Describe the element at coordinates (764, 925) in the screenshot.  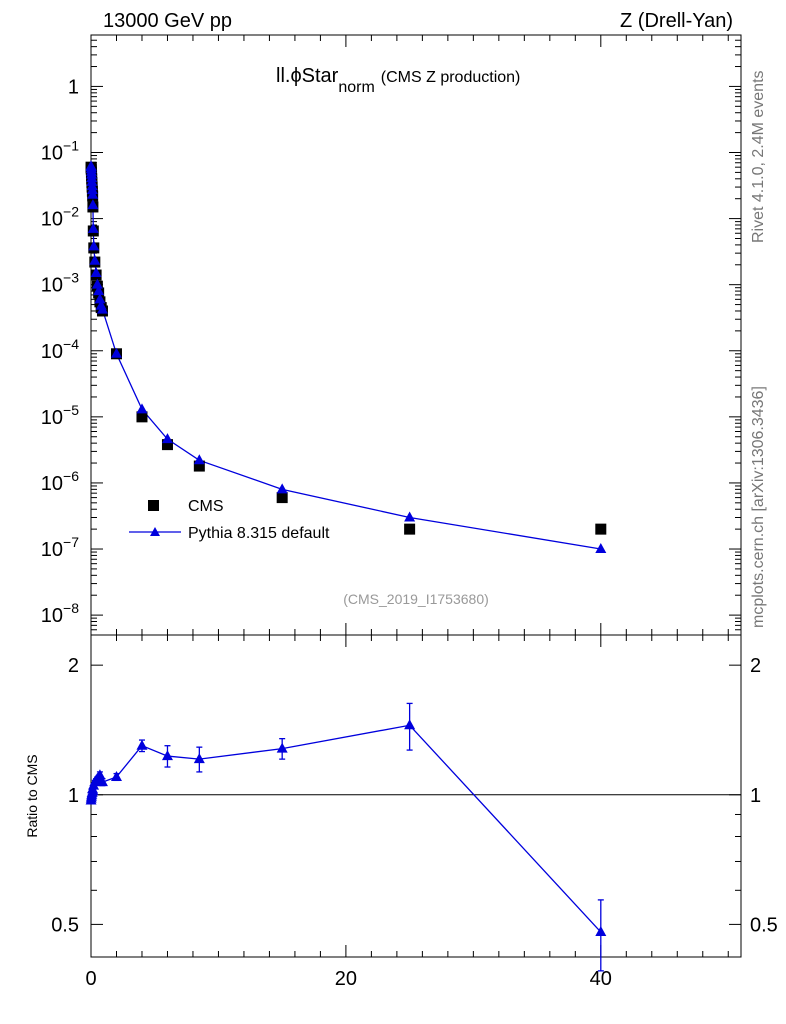
I see `y-tick-label-ratio-right: 0.5` at that location.